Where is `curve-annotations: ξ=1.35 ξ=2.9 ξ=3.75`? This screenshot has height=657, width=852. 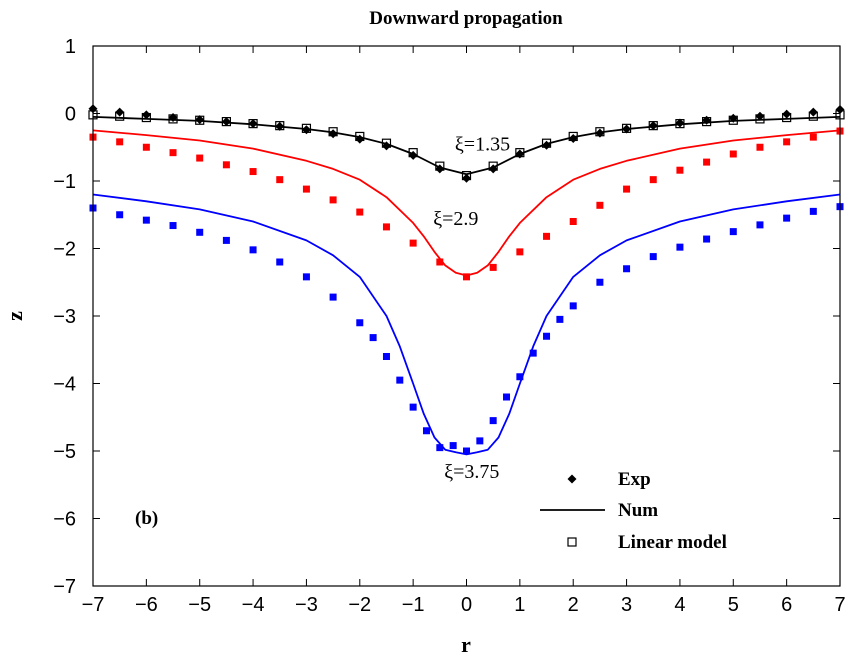 curve-annotations: ξ=1.35 ξ=2.9 ξ=3.75 is located at coordinates (471, 308).